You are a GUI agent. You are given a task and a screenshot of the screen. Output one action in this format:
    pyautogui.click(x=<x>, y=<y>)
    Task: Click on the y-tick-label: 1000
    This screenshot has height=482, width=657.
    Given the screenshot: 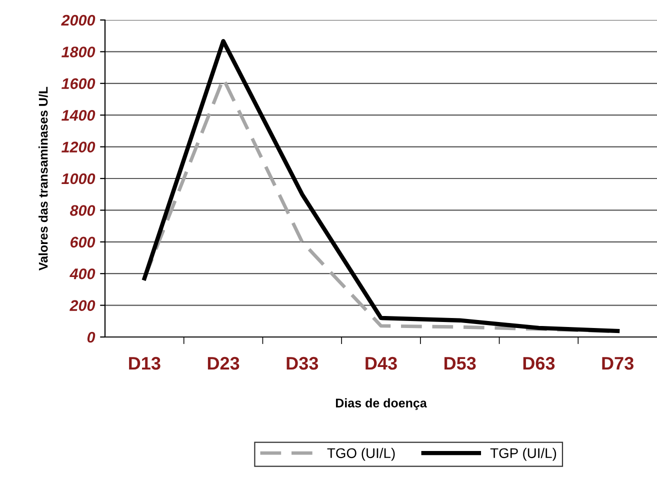 What is the action you would take?
    pyautogui.click(x=79, y=178)
    